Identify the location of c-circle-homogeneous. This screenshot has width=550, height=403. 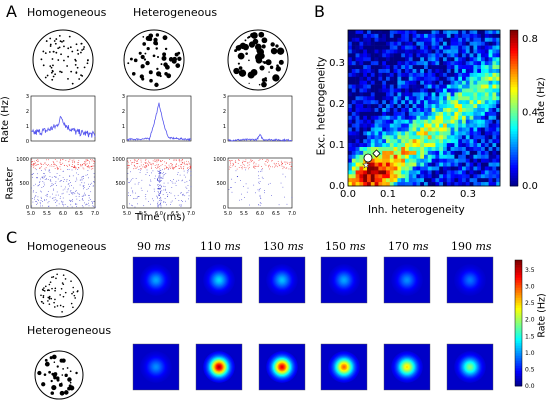
(59, 293).